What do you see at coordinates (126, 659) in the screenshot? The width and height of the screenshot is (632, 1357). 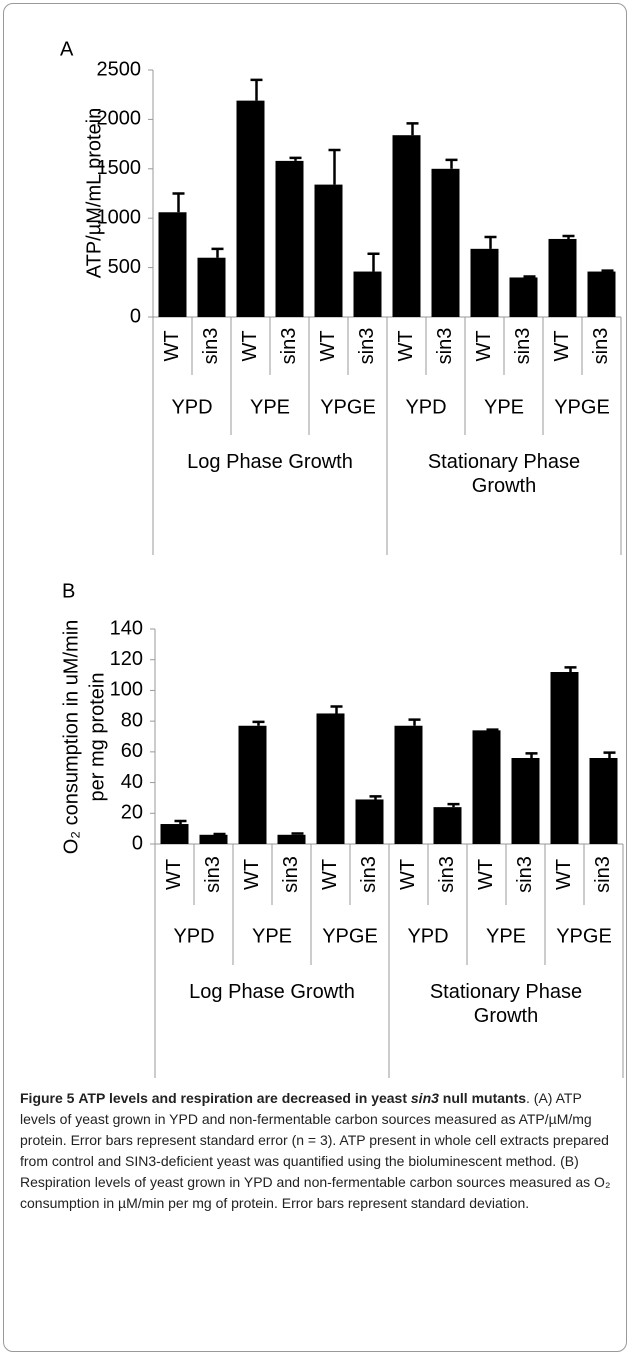 I see `y-tick-label: 120` at bounding box center [126, 659].